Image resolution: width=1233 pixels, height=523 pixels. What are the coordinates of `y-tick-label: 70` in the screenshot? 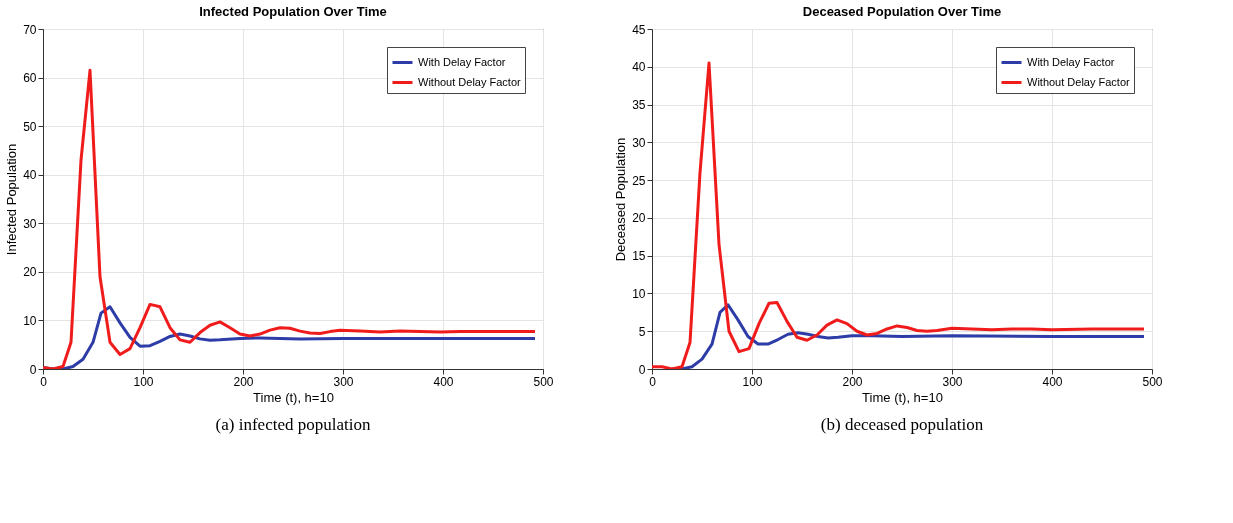 It's located at (30, 29).